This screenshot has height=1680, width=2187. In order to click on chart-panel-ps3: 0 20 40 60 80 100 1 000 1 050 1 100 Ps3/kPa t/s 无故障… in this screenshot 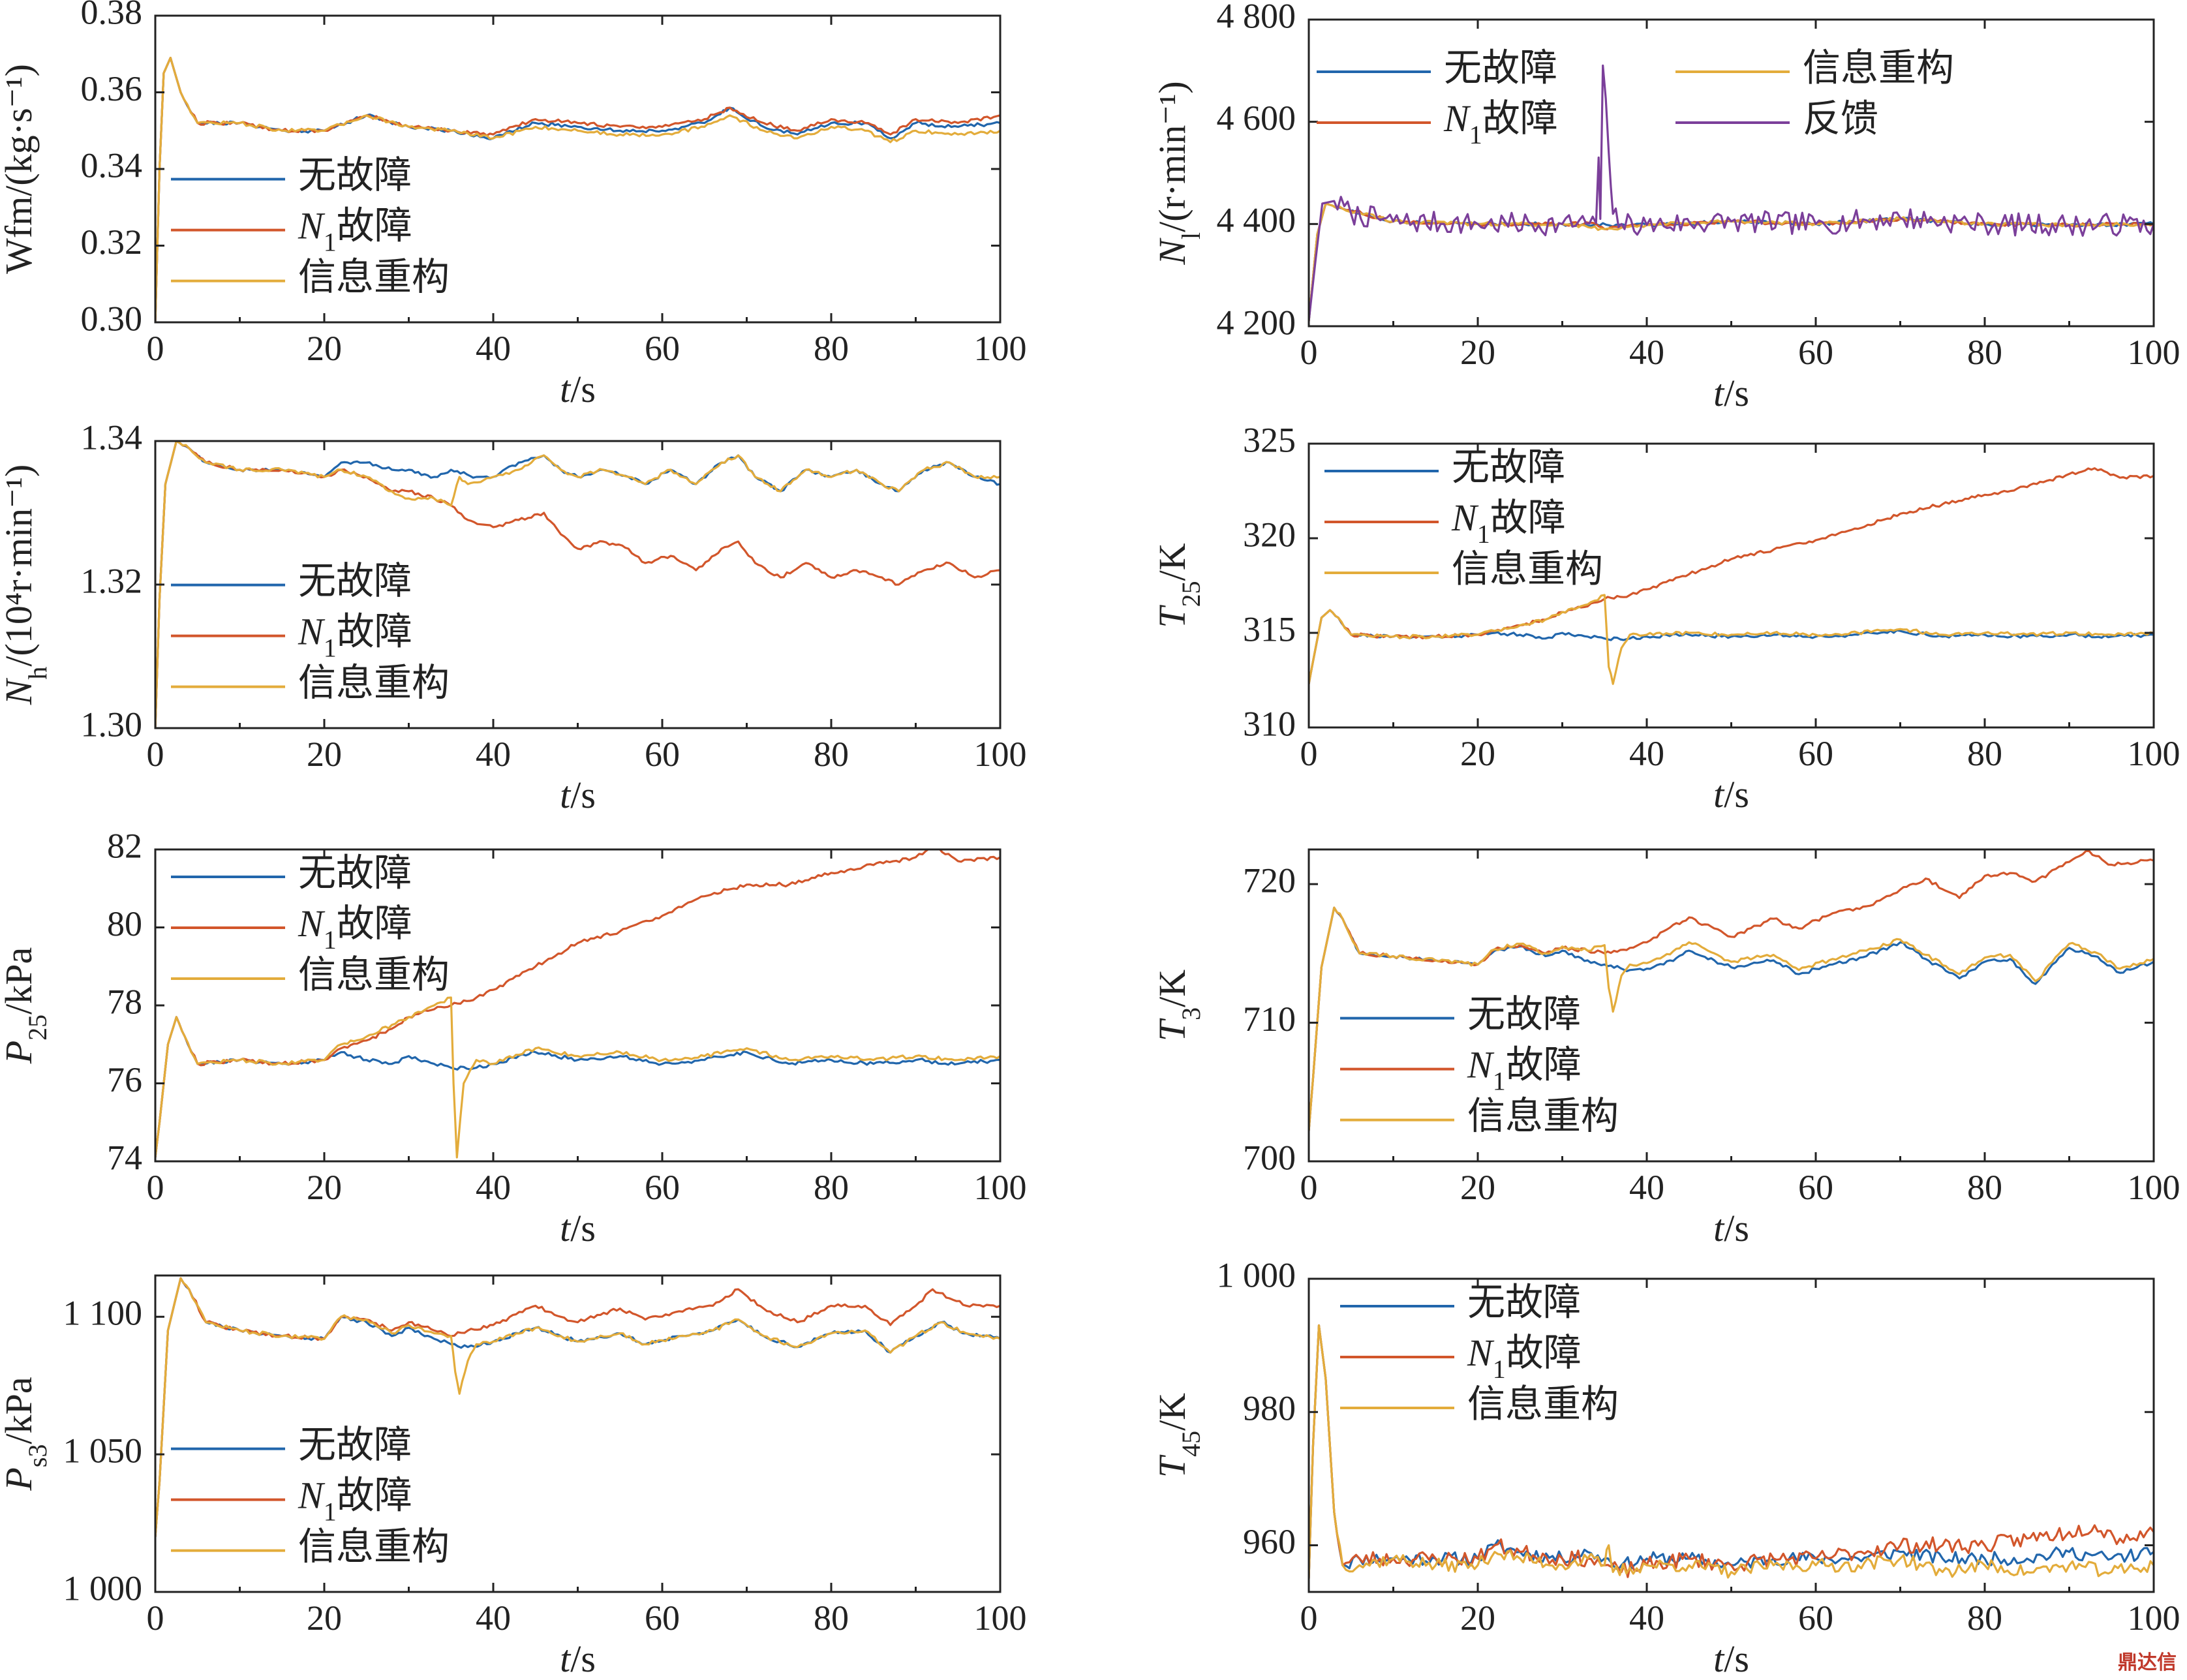, I will do `click(513, 1477)`.